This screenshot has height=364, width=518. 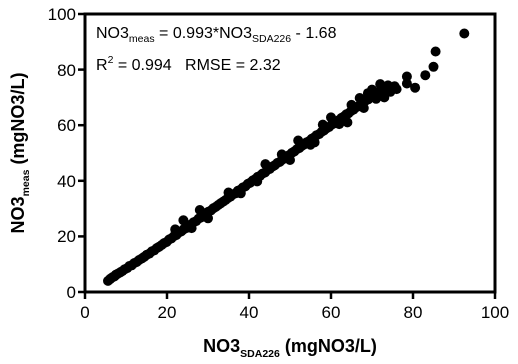 What do you see at coordinates (26, 182) in the screenshot?
I see `y-axis-title-sub: meas` at bounding box center [26, 182].